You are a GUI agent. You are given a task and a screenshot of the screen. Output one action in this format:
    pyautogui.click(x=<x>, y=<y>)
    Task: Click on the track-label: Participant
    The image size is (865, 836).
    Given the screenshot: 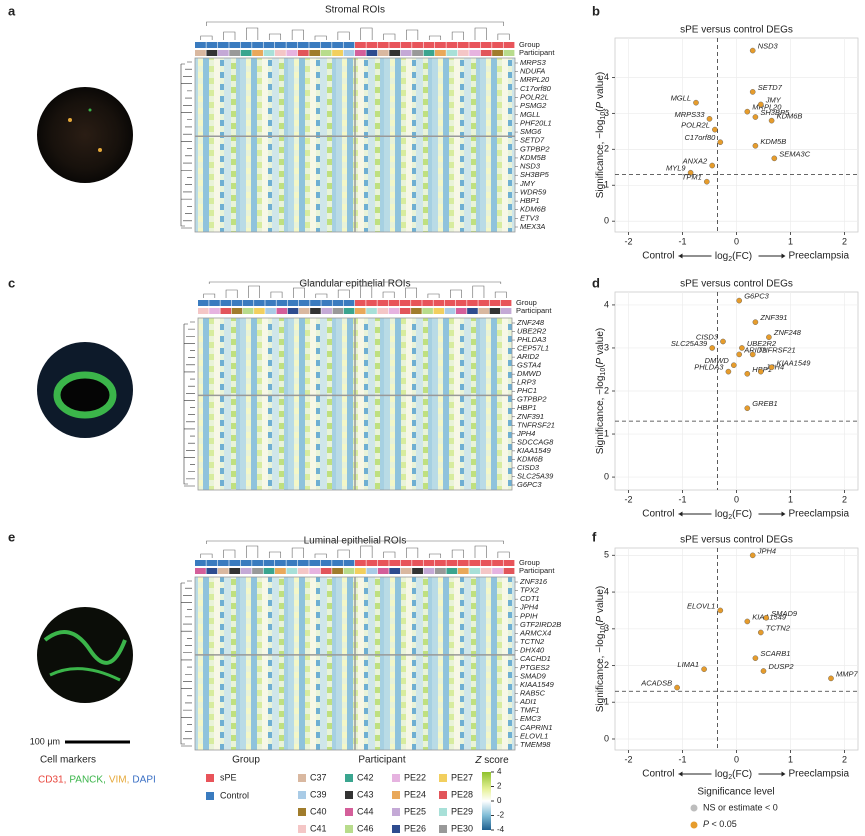 What is the action you would take?
    pyautogui.click(x=534, y=310)
    